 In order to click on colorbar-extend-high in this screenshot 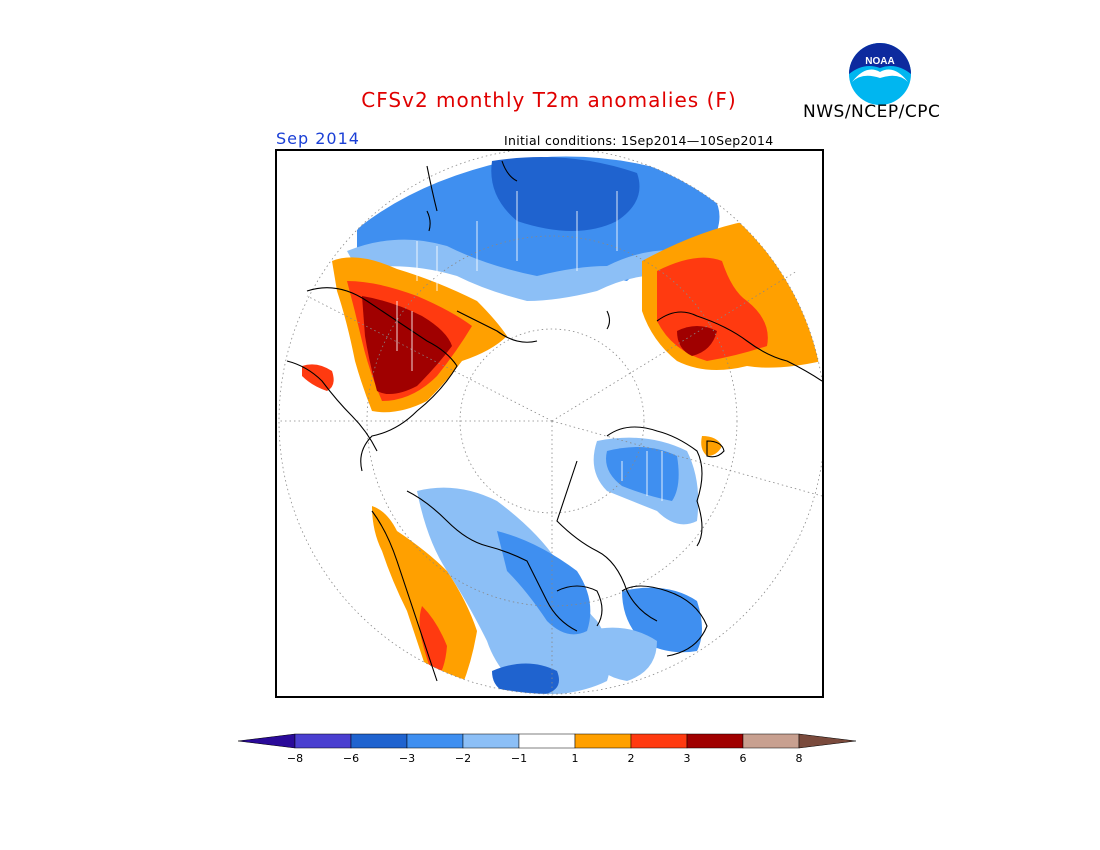, I will do `click(827, 741)`.